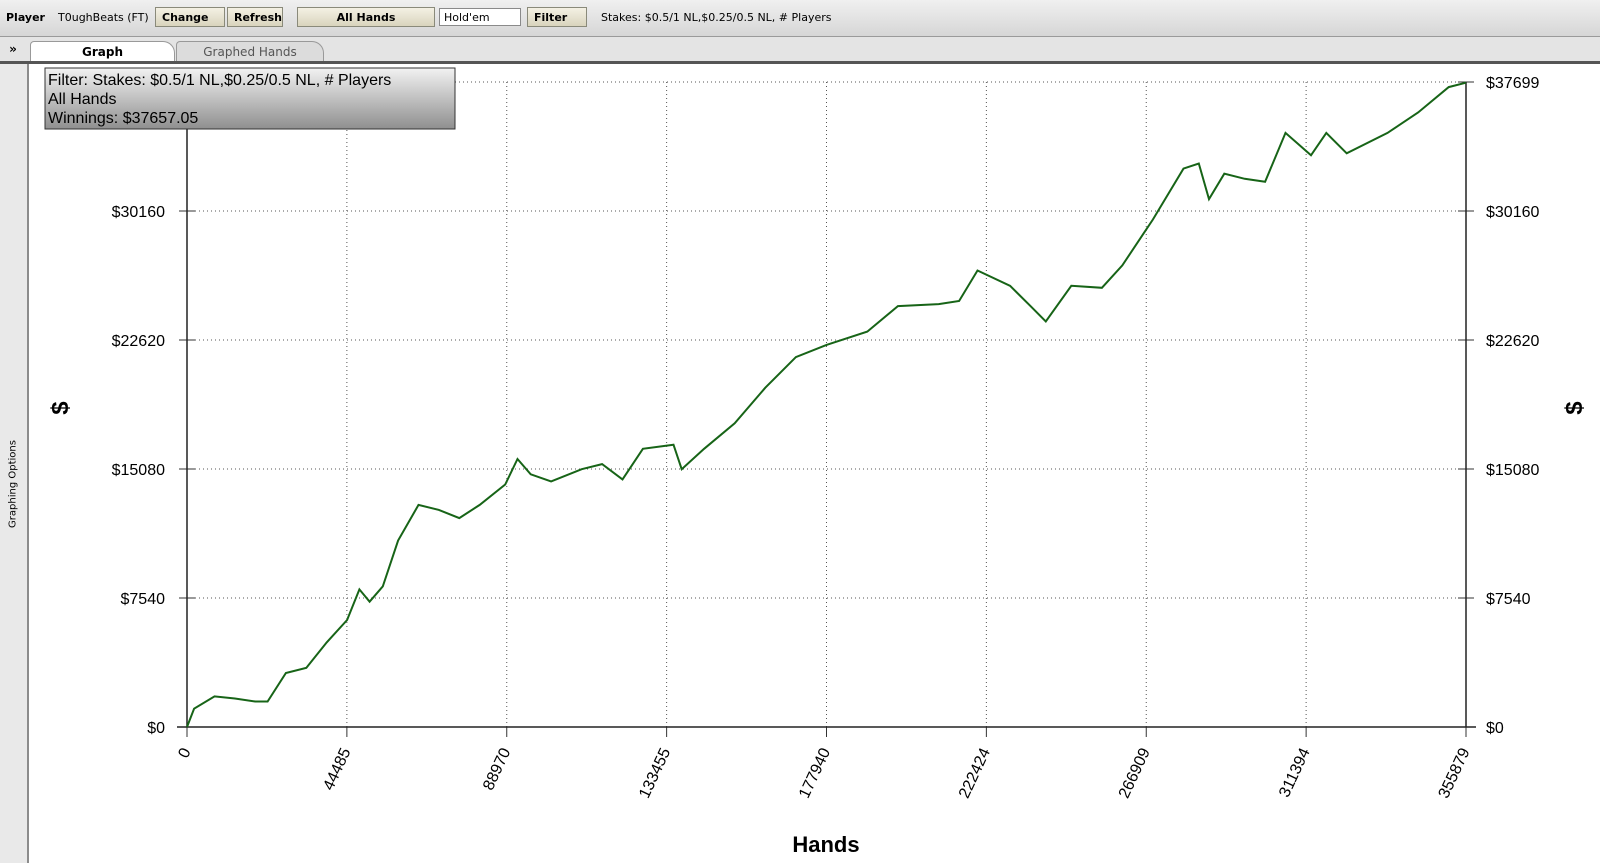  What do you see at coordinates (25, 17) in the screenshot?
I see `player-label: Player` at bounding box center [25, 17].